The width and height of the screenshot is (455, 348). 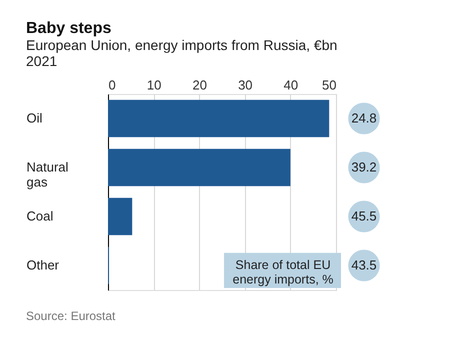 I want to click on text: 43.5, so click(x=364, y=265).